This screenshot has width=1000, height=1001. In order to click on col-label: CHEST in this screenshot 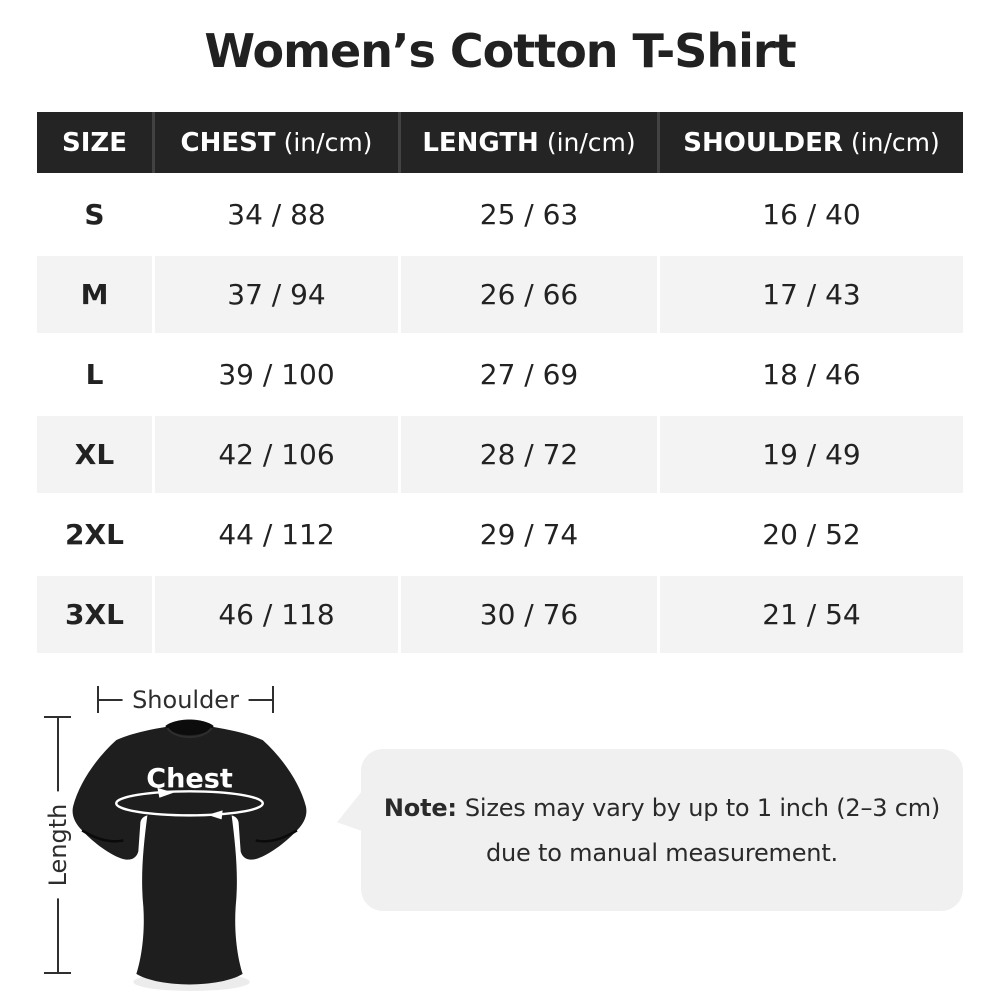, I will do `click(228, 142)`.